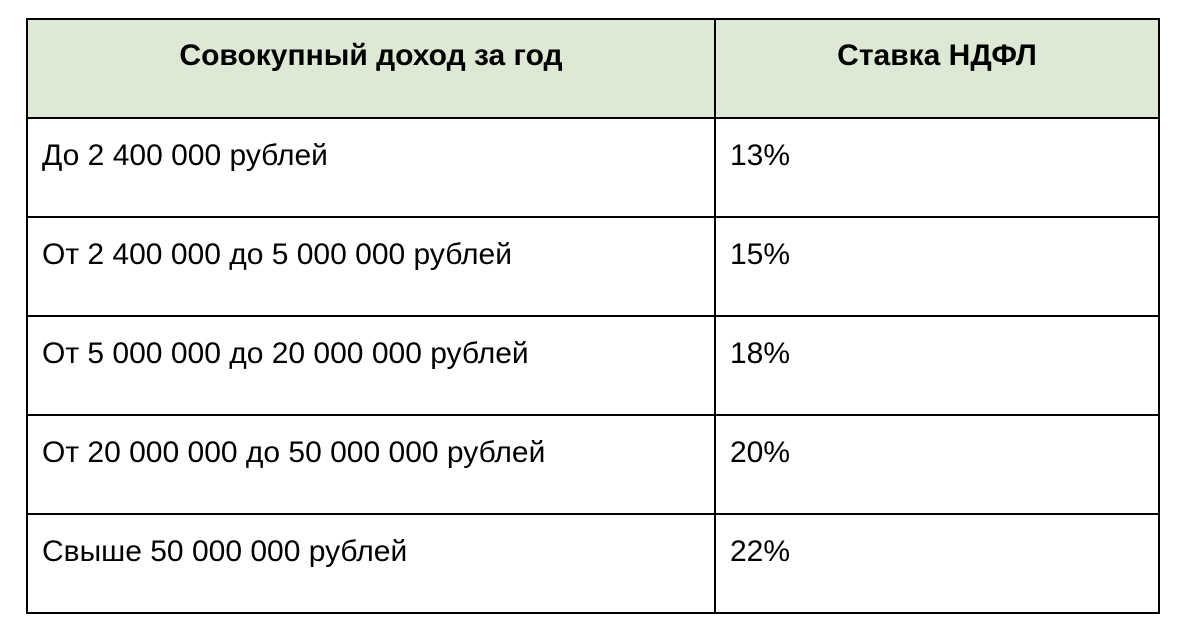 This screenshot has width=1186, height=631. I want to click on income-cell: От 5 000 000 до 20 000 000 рублей, so click(371, 365).